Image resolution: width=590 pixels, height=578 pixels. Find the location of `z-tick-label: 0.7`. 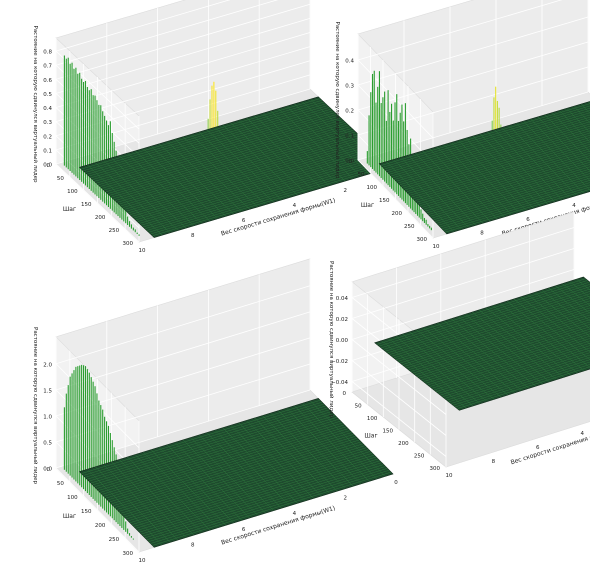

z-tick-label: 0.7 is located at coordinates (47, 67).